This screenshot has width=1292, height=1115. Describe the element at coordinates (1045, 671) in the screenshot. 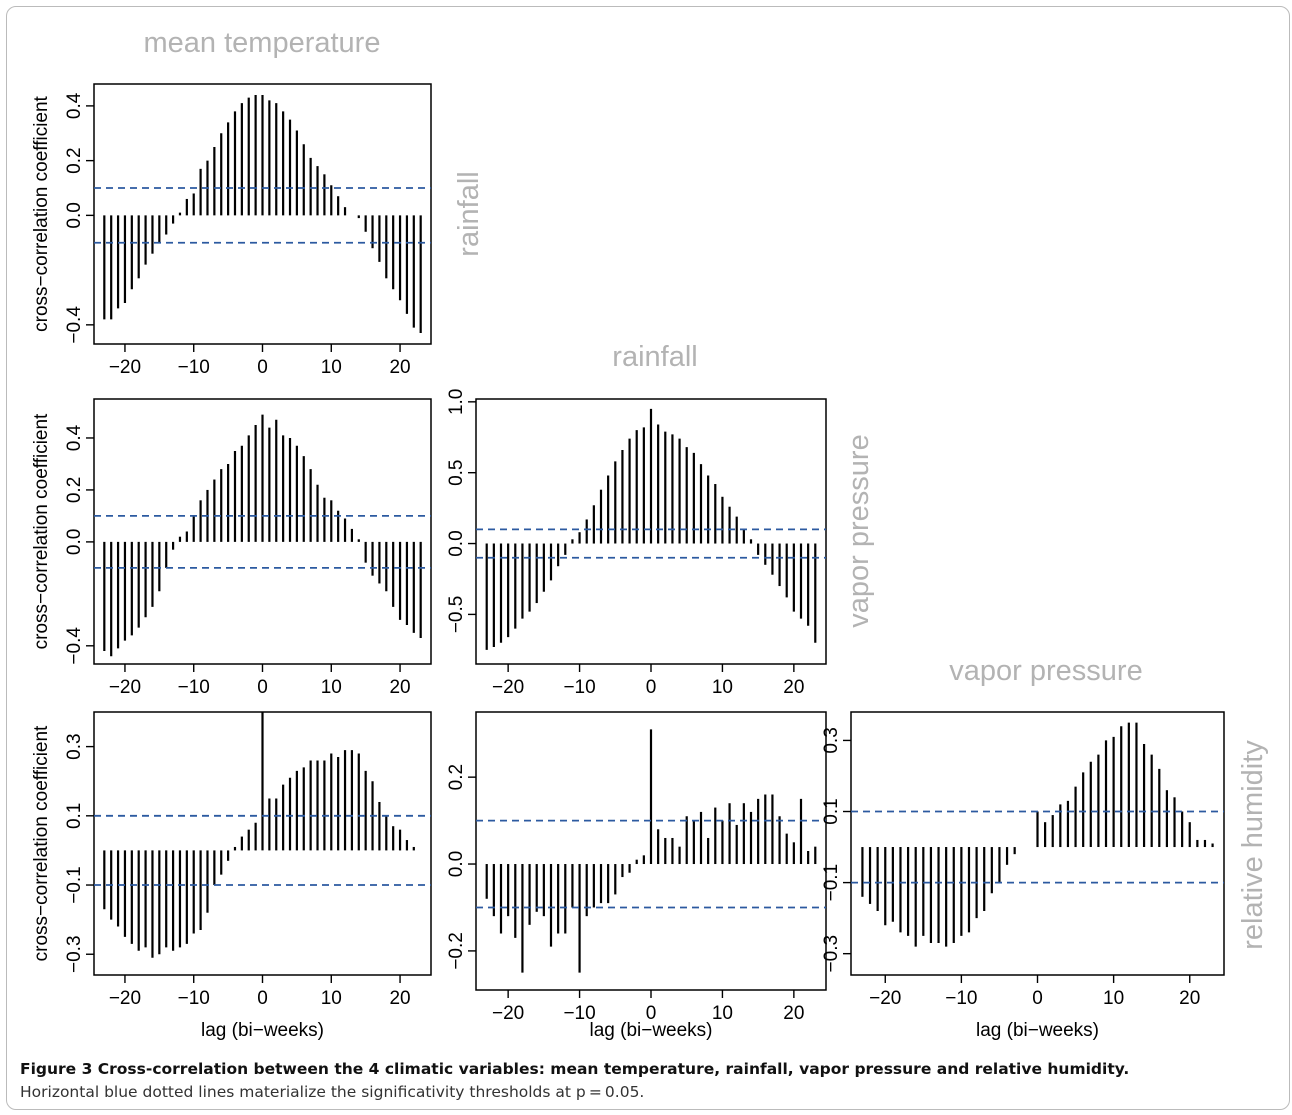

I see `column-title: vapor pressure` at that location.